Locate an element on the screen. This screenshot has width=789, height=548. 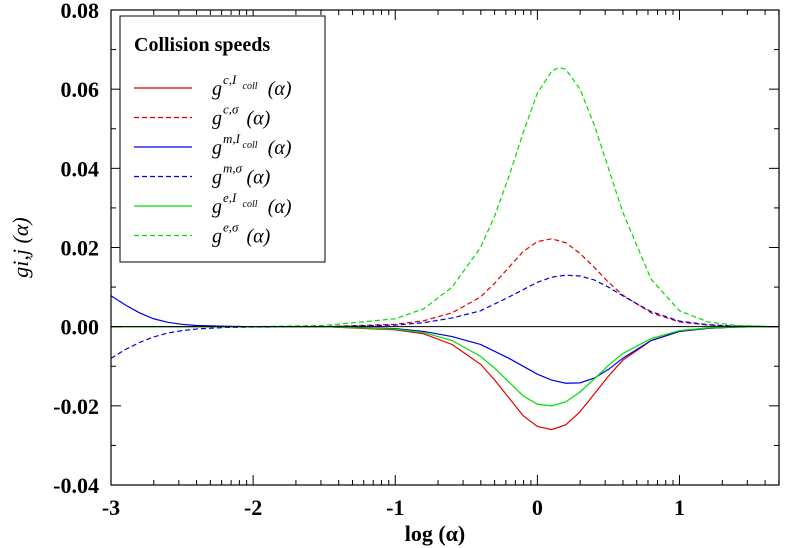
y-tick-label: 0.04 is located at coordinates (80, 168).